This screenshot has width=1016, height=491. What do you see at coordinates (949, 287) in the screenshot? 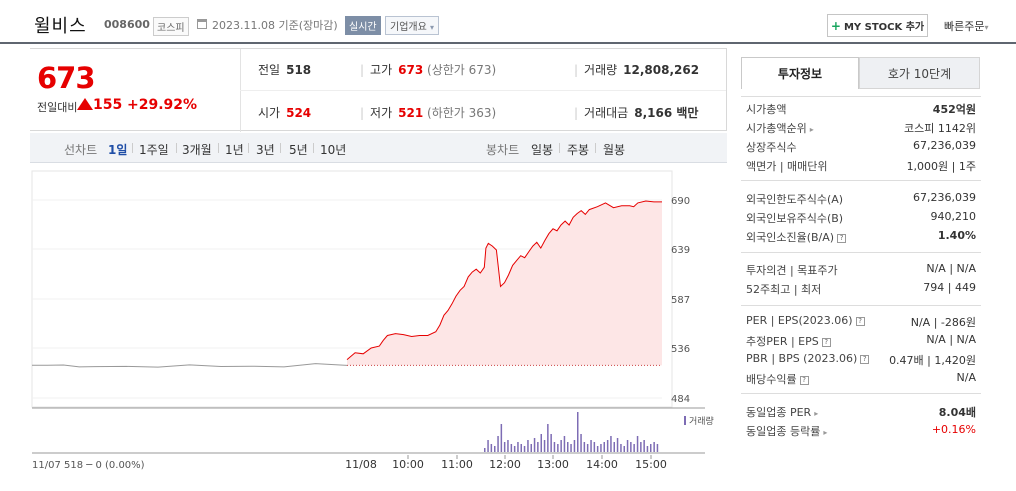
I see `info-value: 794 | 449` at bounding box center [949, 287].